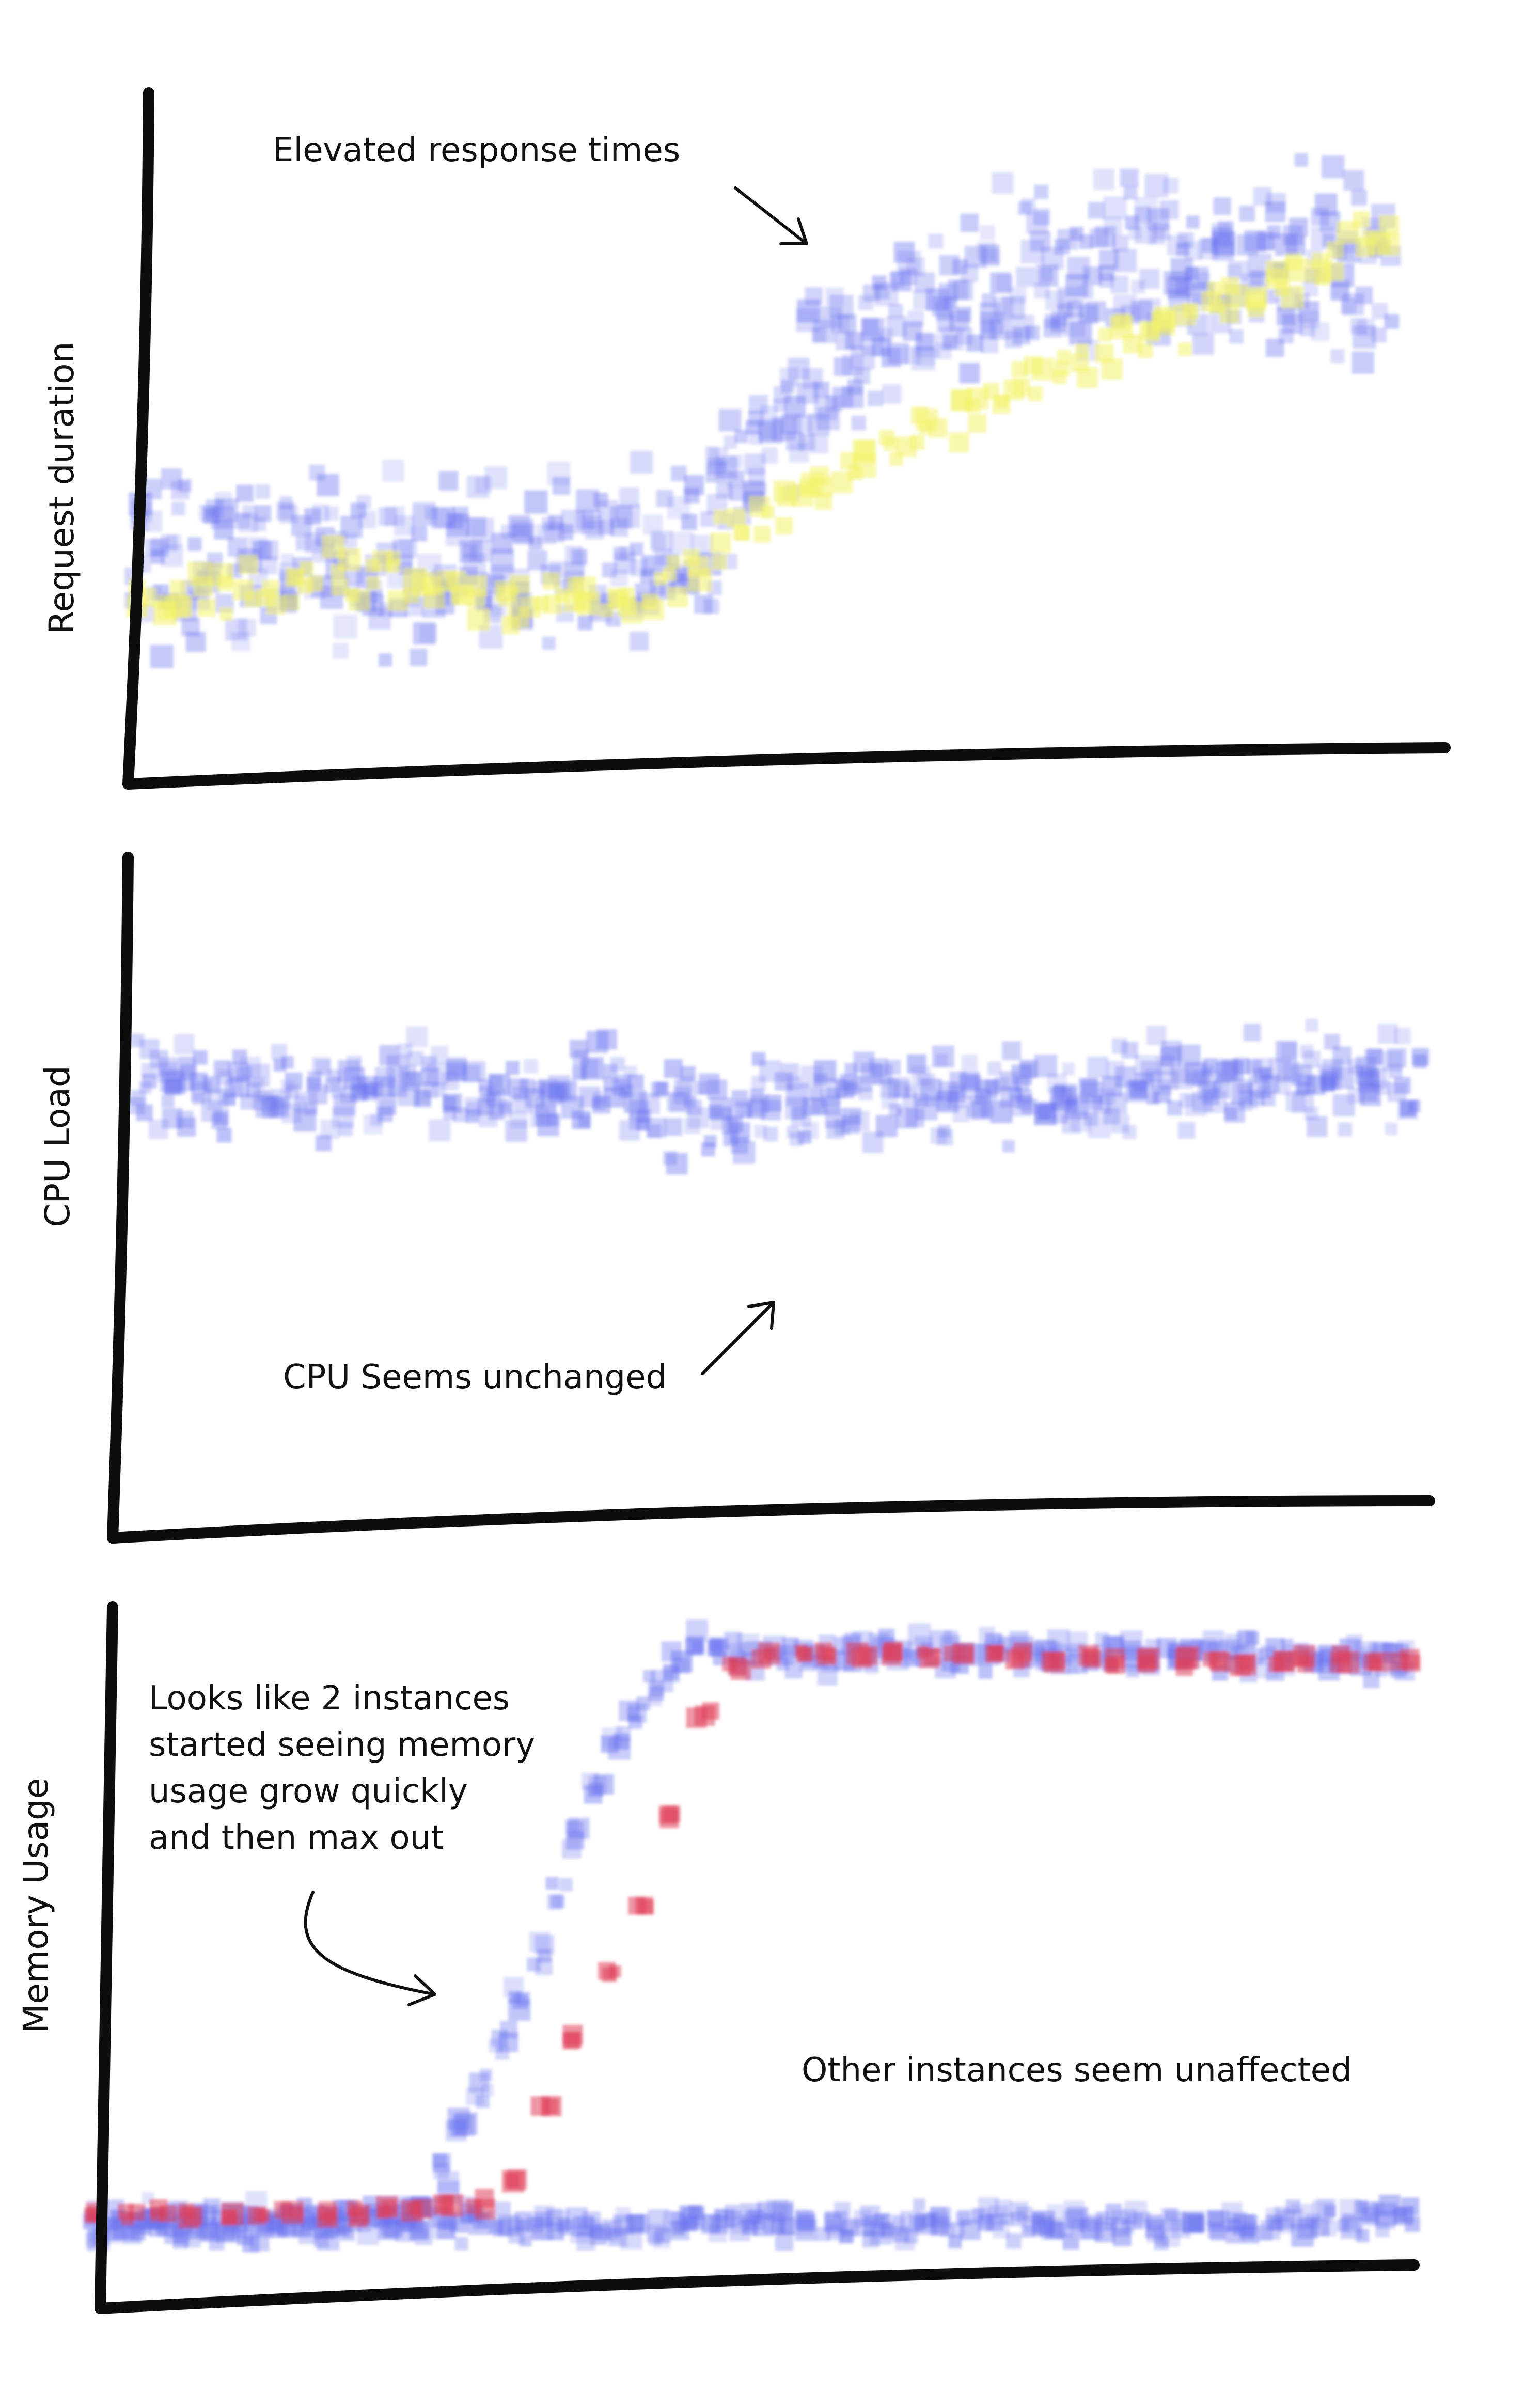 This screenshot has height=2391, width=1540. Describe the element at coordinates (57, 1147) in the screenshot. I see `y-axis-label: CPU Load` at that location.